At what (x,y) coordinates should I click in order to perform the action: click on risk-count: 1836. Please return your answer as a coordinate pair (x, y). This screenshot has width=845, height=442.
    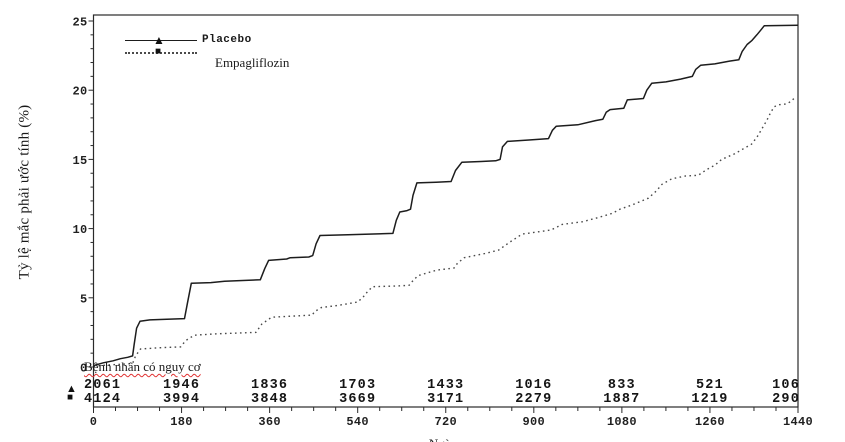
    Looking at the image, I should click on (269, 385).